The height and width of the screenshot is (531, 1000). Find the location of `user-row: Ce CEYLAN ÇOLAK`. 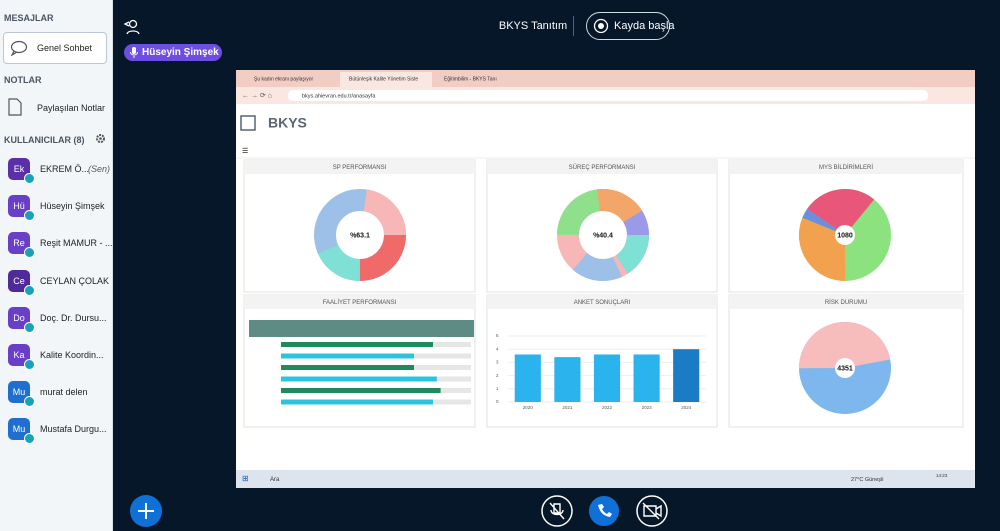

user-row: Ce CEYLAN ÇOLAK is located at coordinates (56, 281).